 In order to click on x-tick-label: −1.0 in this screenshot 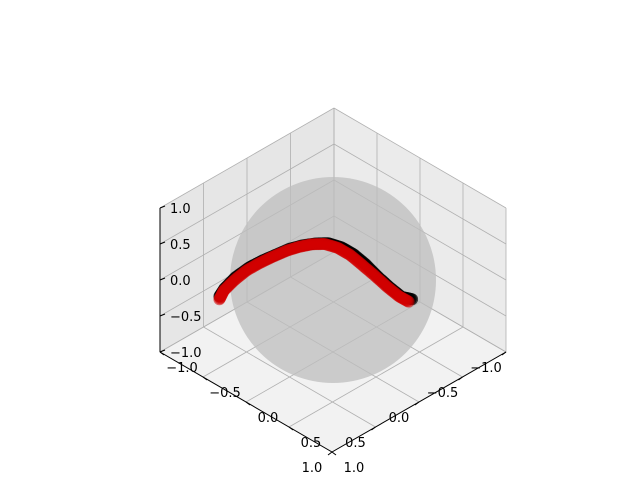, I will do `click(486, 368)`.